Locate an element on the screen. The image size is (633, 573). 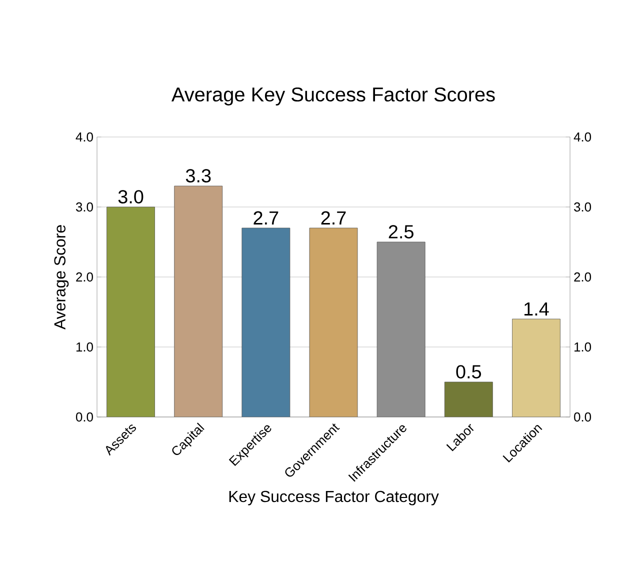
y-tick-label: 3.0 is located at coordinates (84, 207).